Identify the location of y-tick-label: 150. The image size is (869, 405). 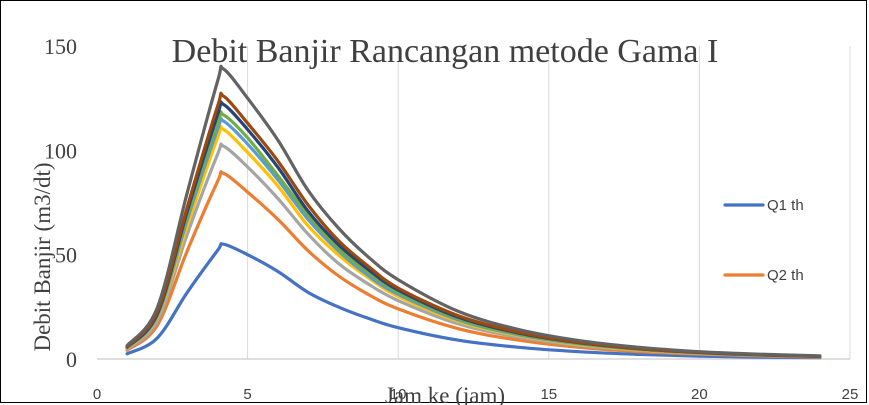
(60, 46).